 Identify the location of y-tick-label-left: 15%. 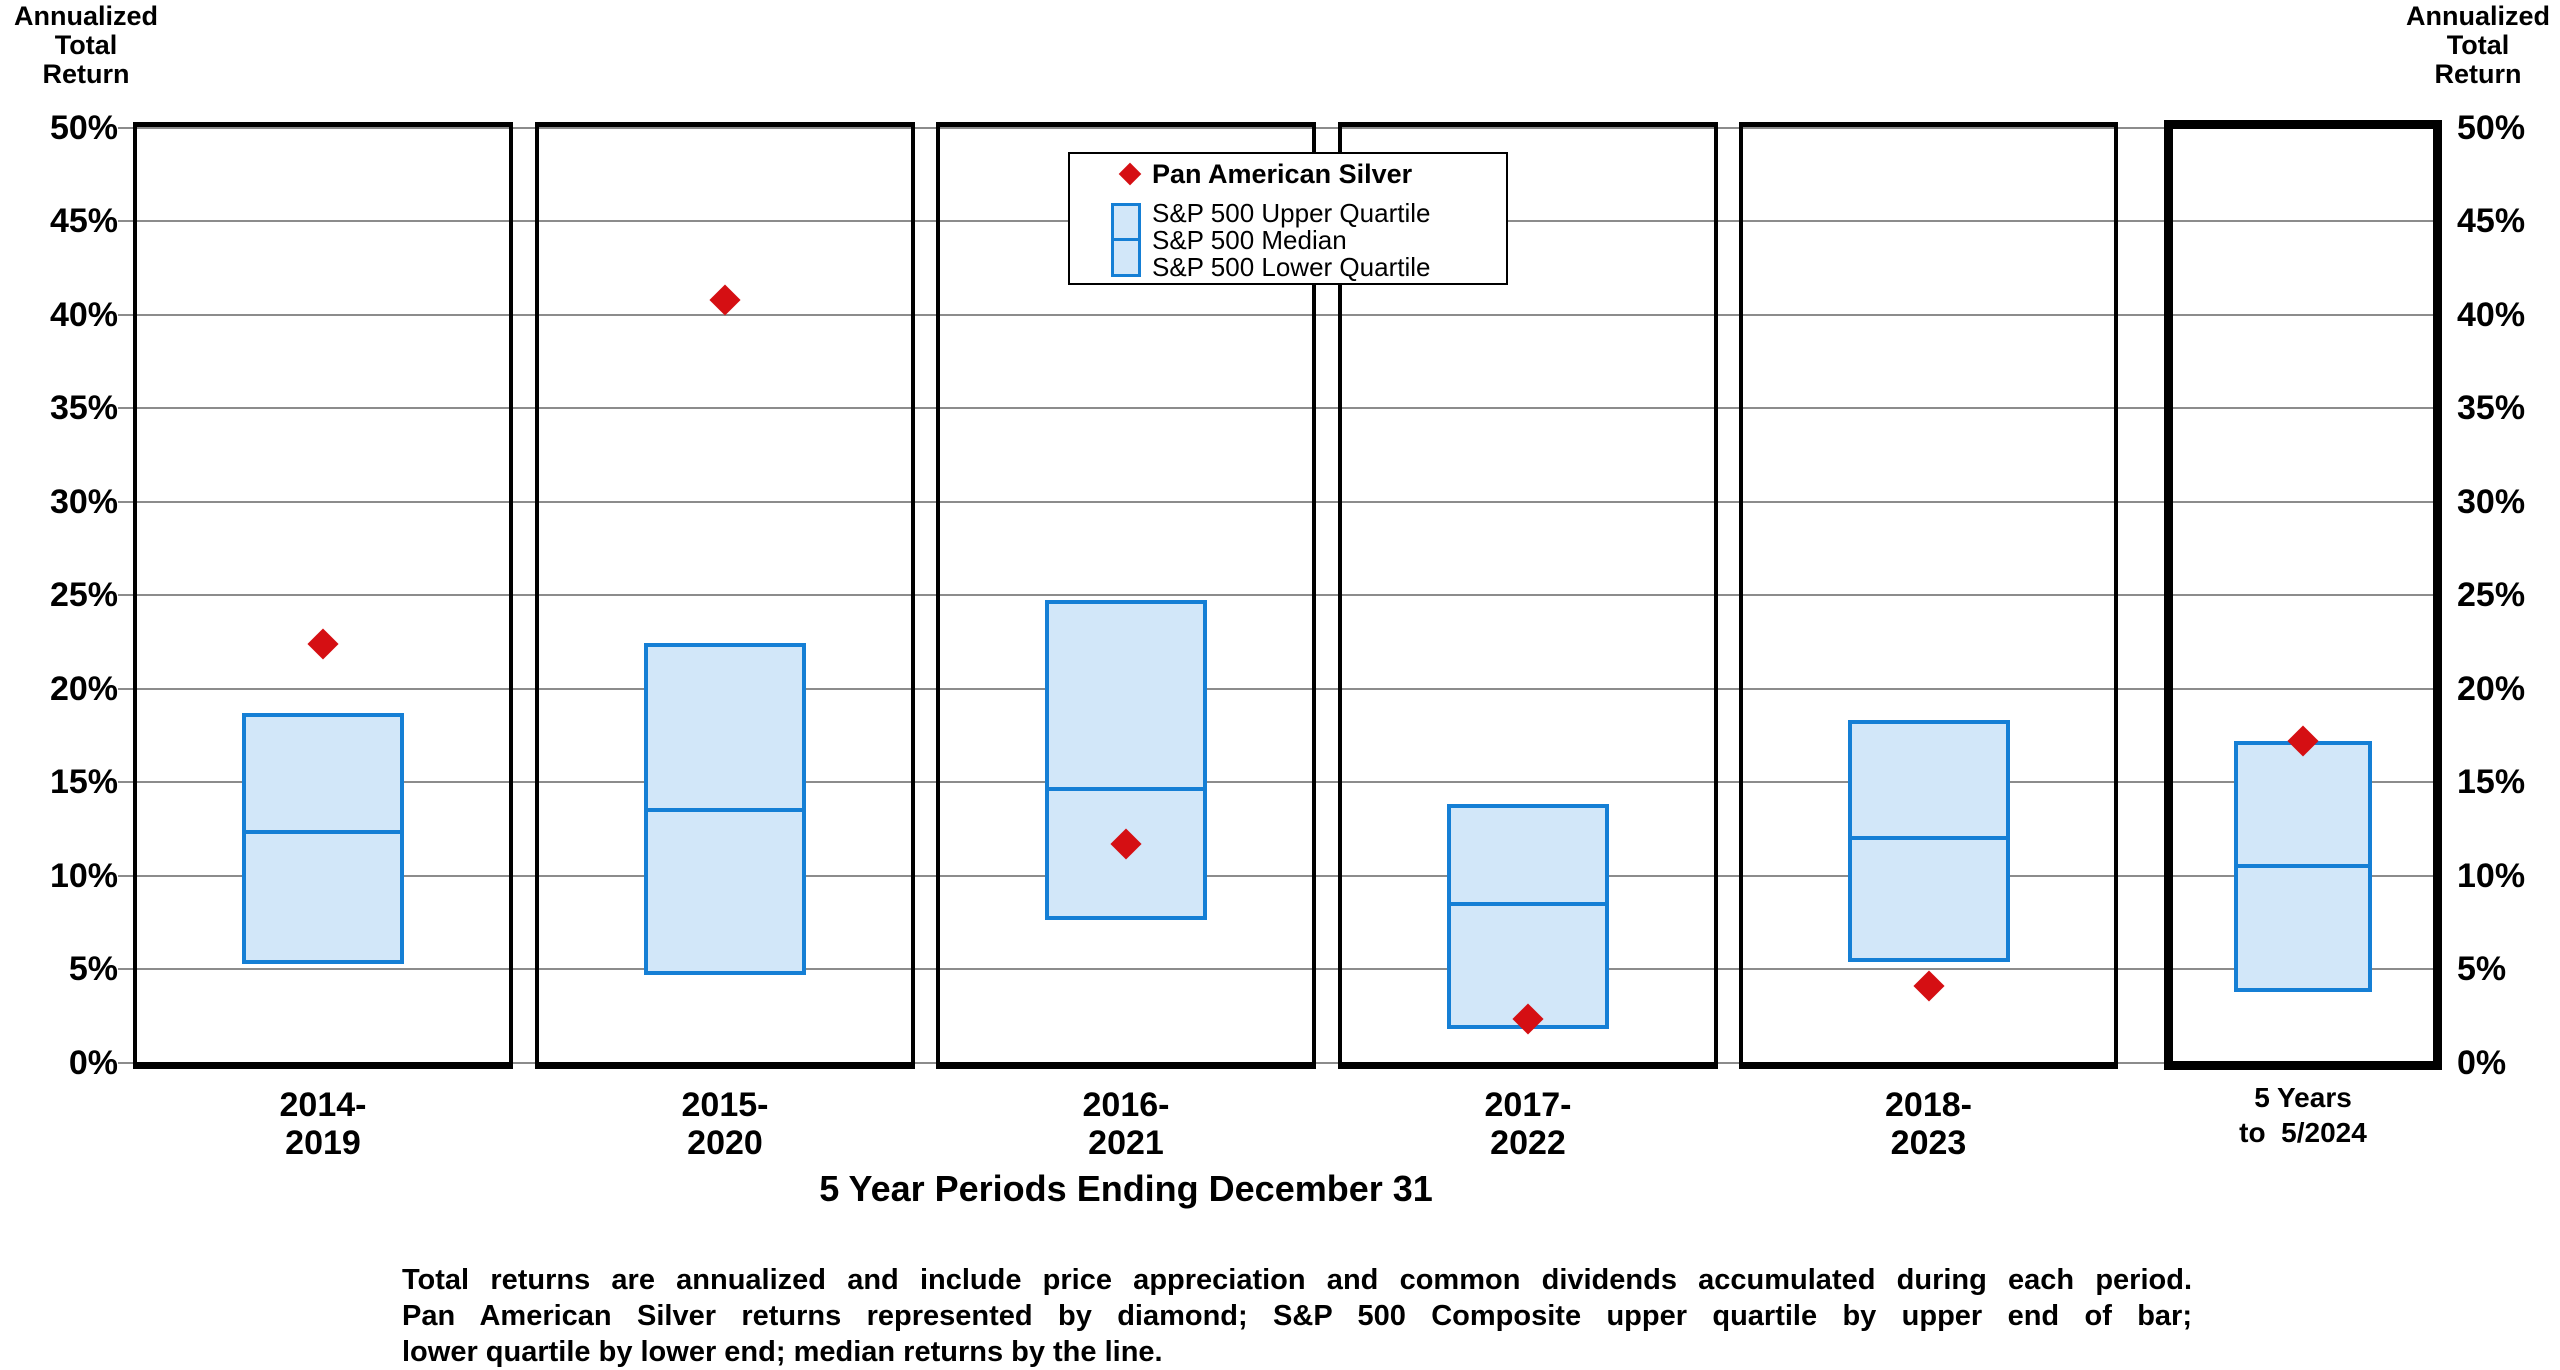
(83, 782).